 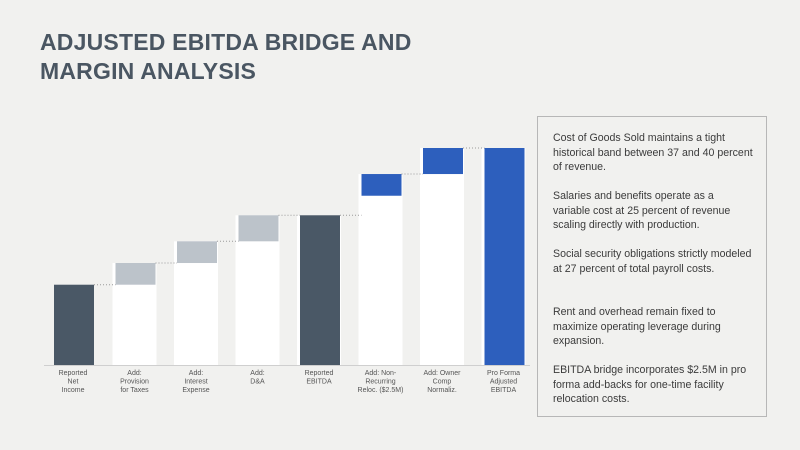 What do you see at coordinates (134, 382) in the screenshot?
I see `category-label-1: Add: Provision for Taxes` at bounding box center [134, 382].